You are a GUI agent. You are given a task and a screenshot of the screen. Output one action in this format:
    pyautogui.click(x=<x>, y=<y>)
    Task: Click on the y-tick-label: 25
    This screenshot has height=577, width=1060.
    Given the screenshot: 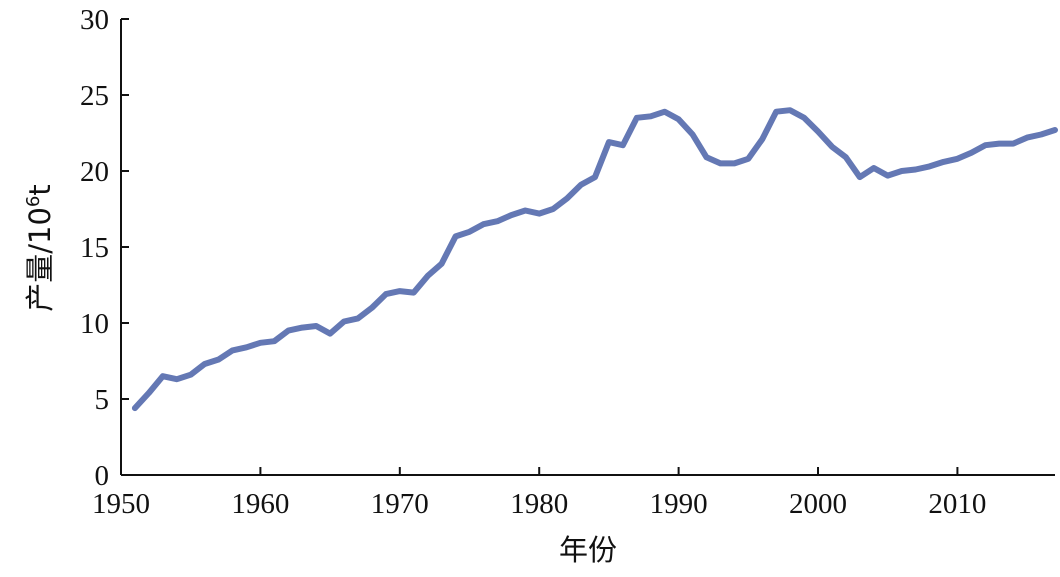 What is the action you would take?
    pyautogui.click(x=94, y=96)
    